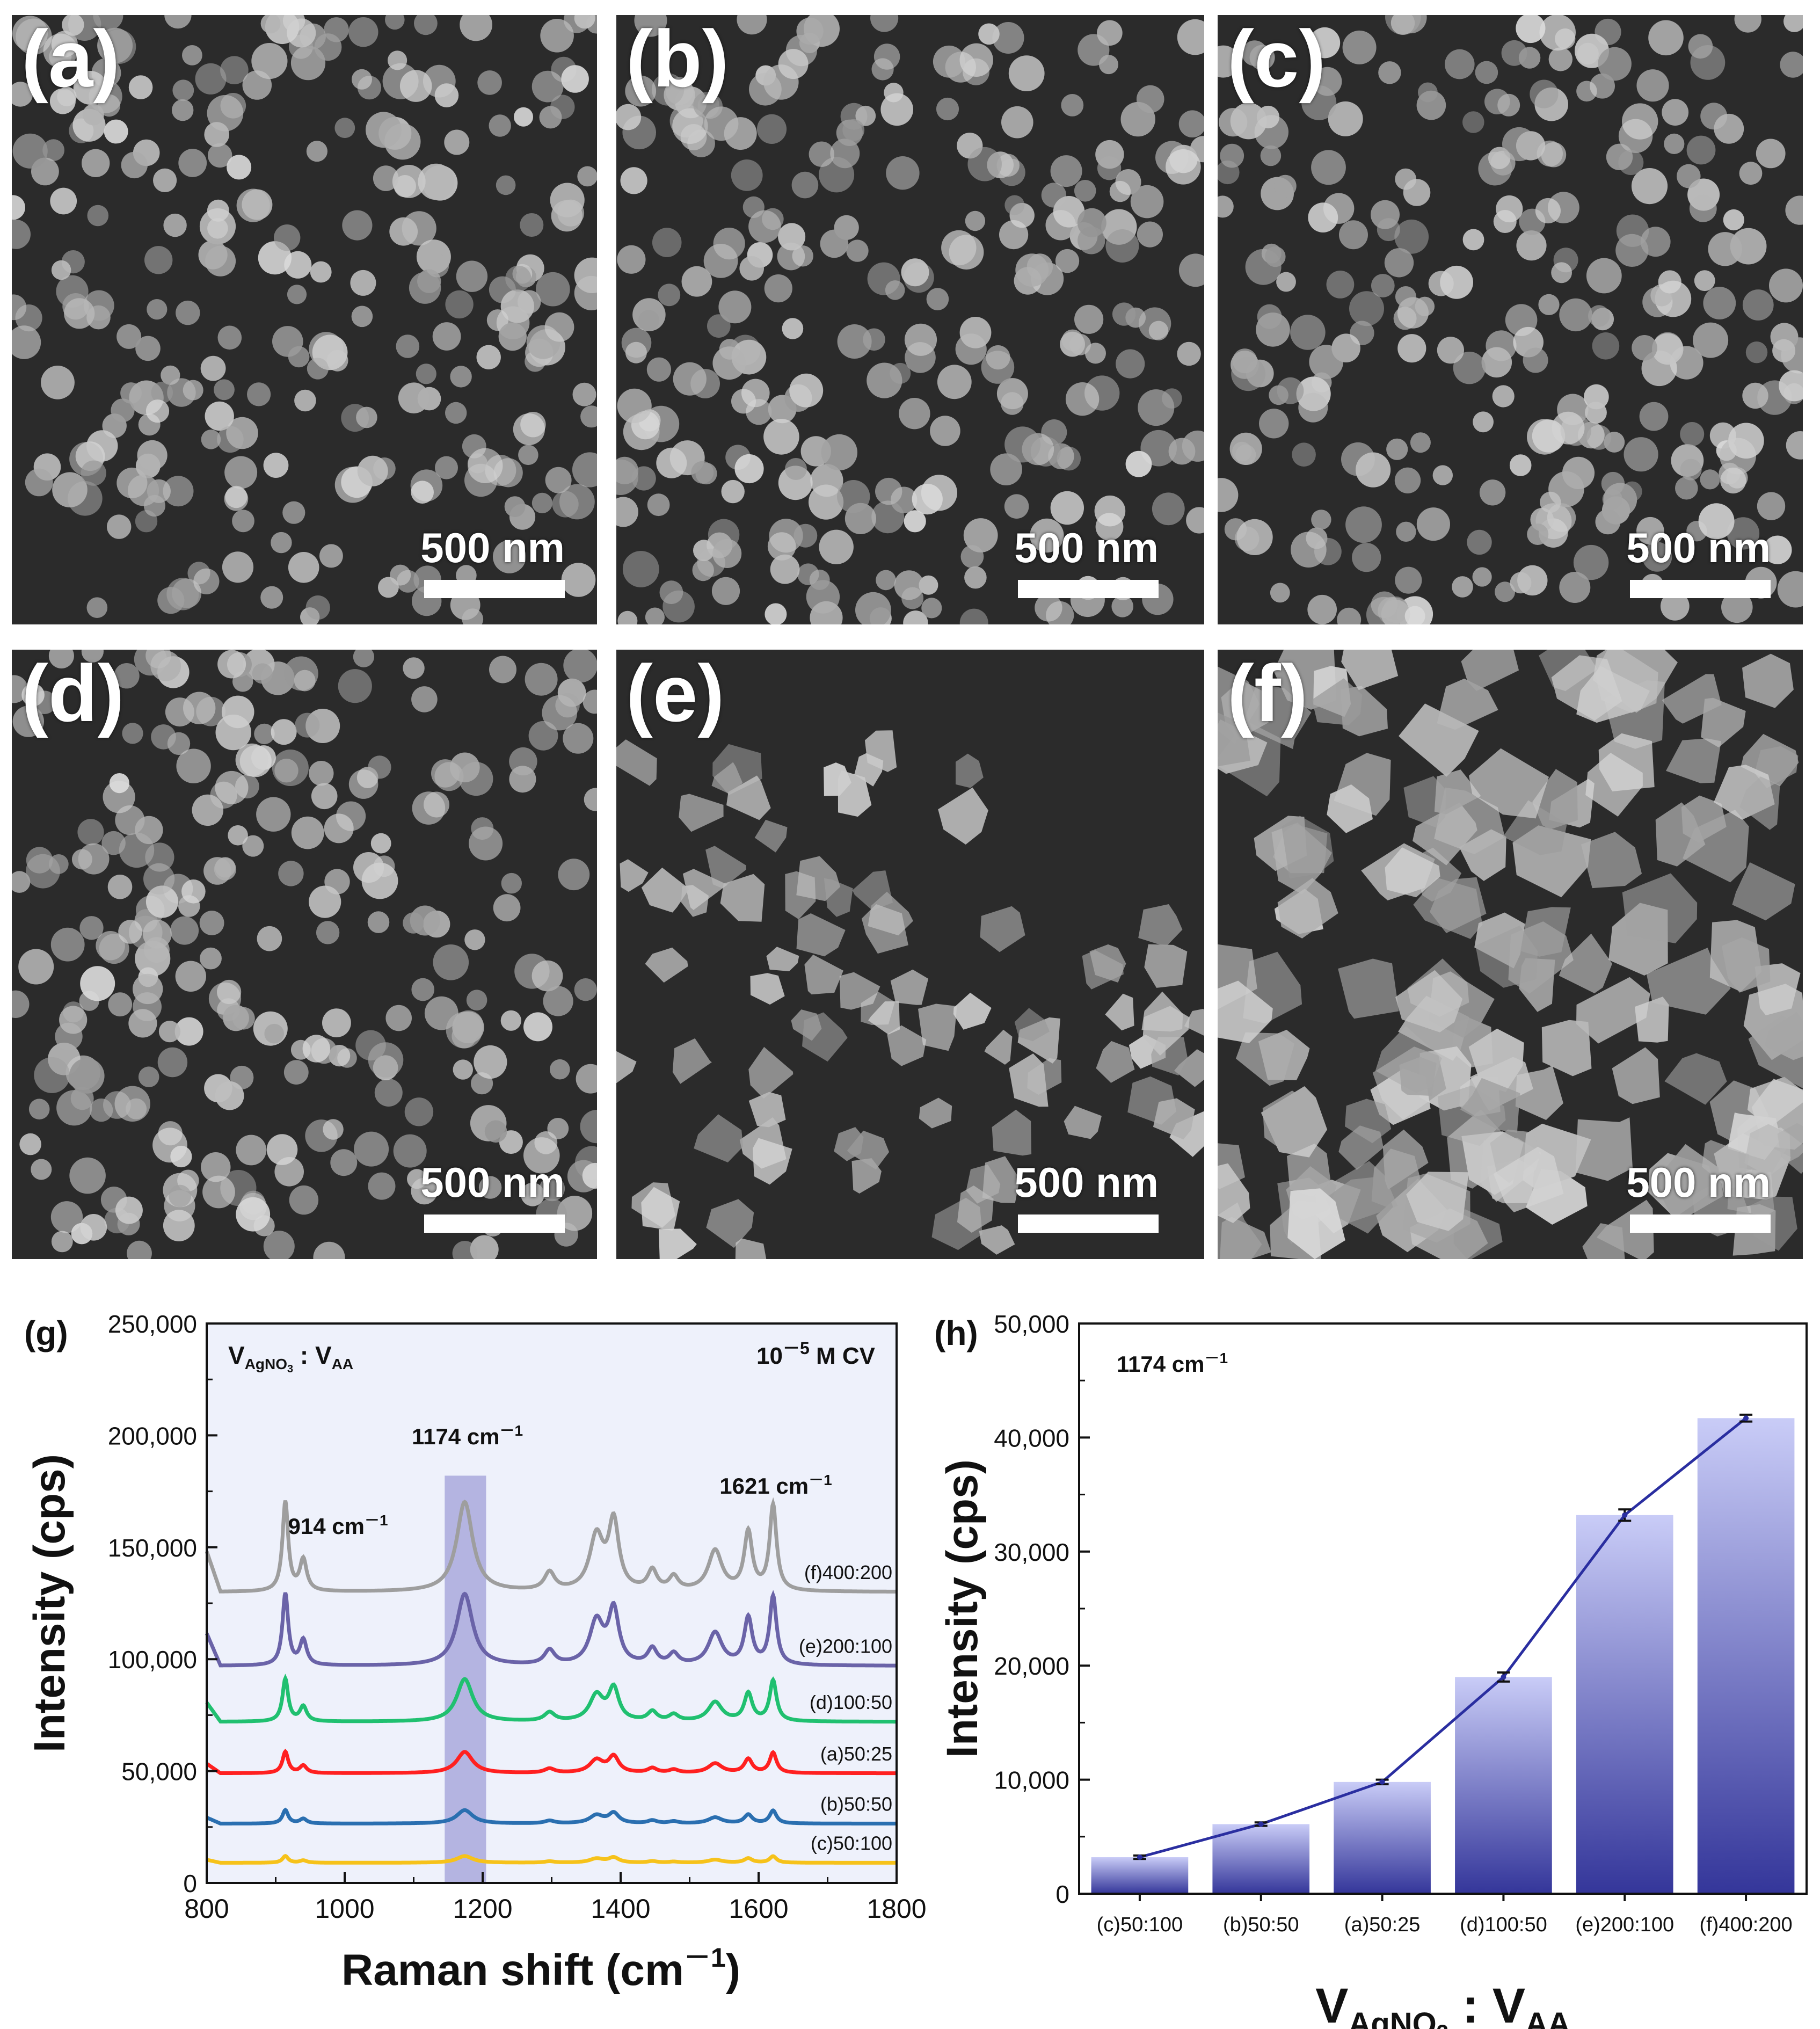  I want to click on series-label: (f)400:200, so click(848, 1572).